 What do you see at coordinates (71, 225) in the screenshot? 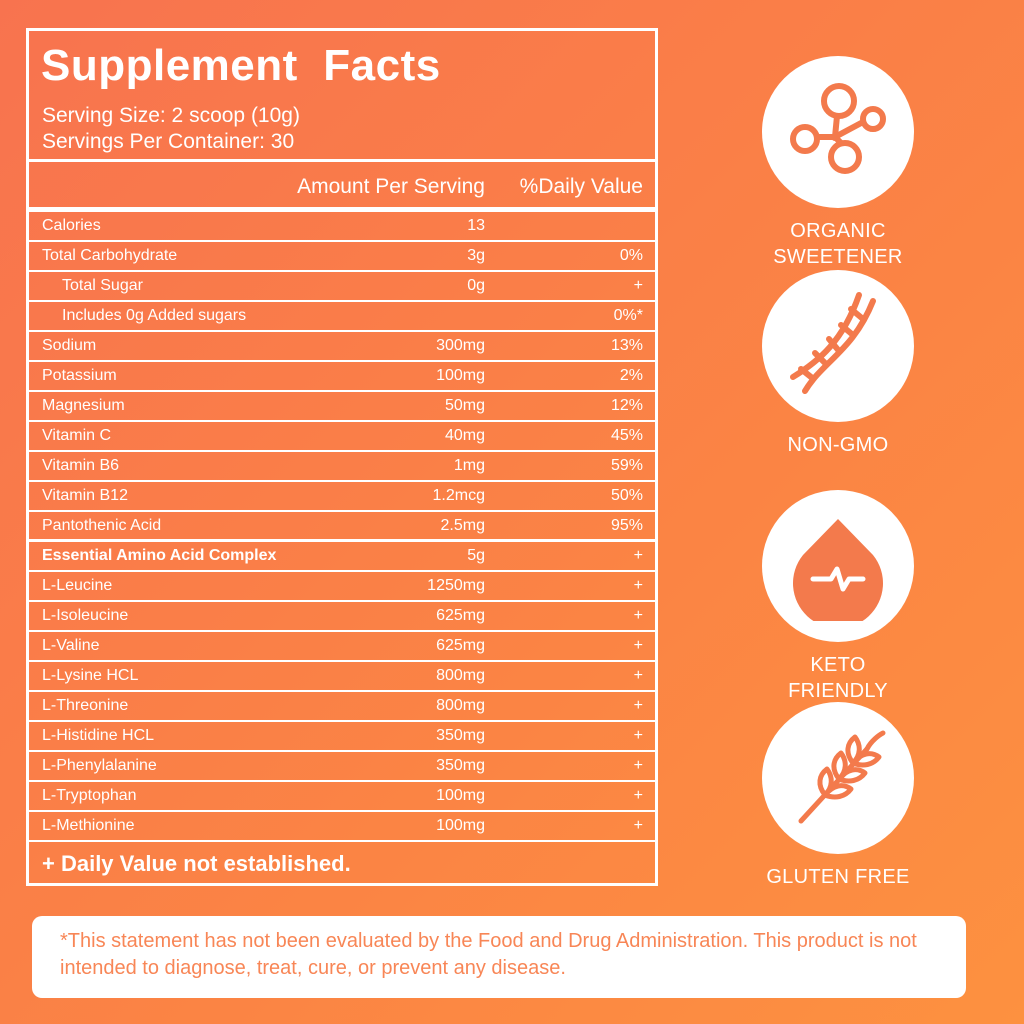
I see `nutrient-name: Calories` at bounding box center [71, 225].